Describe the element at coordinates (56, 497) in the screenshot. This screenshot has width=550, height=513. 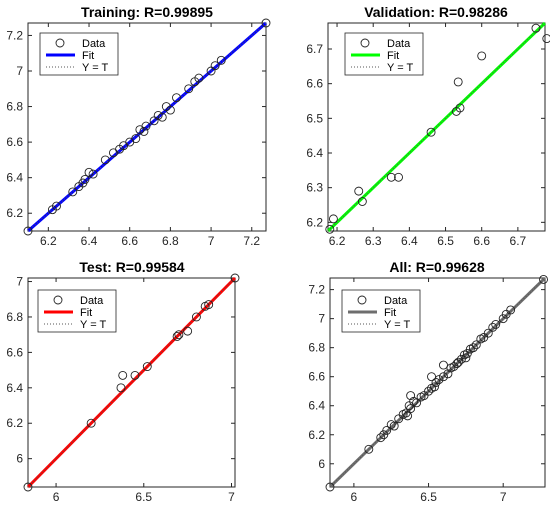
I see `x-tick-label: 6` at that location.